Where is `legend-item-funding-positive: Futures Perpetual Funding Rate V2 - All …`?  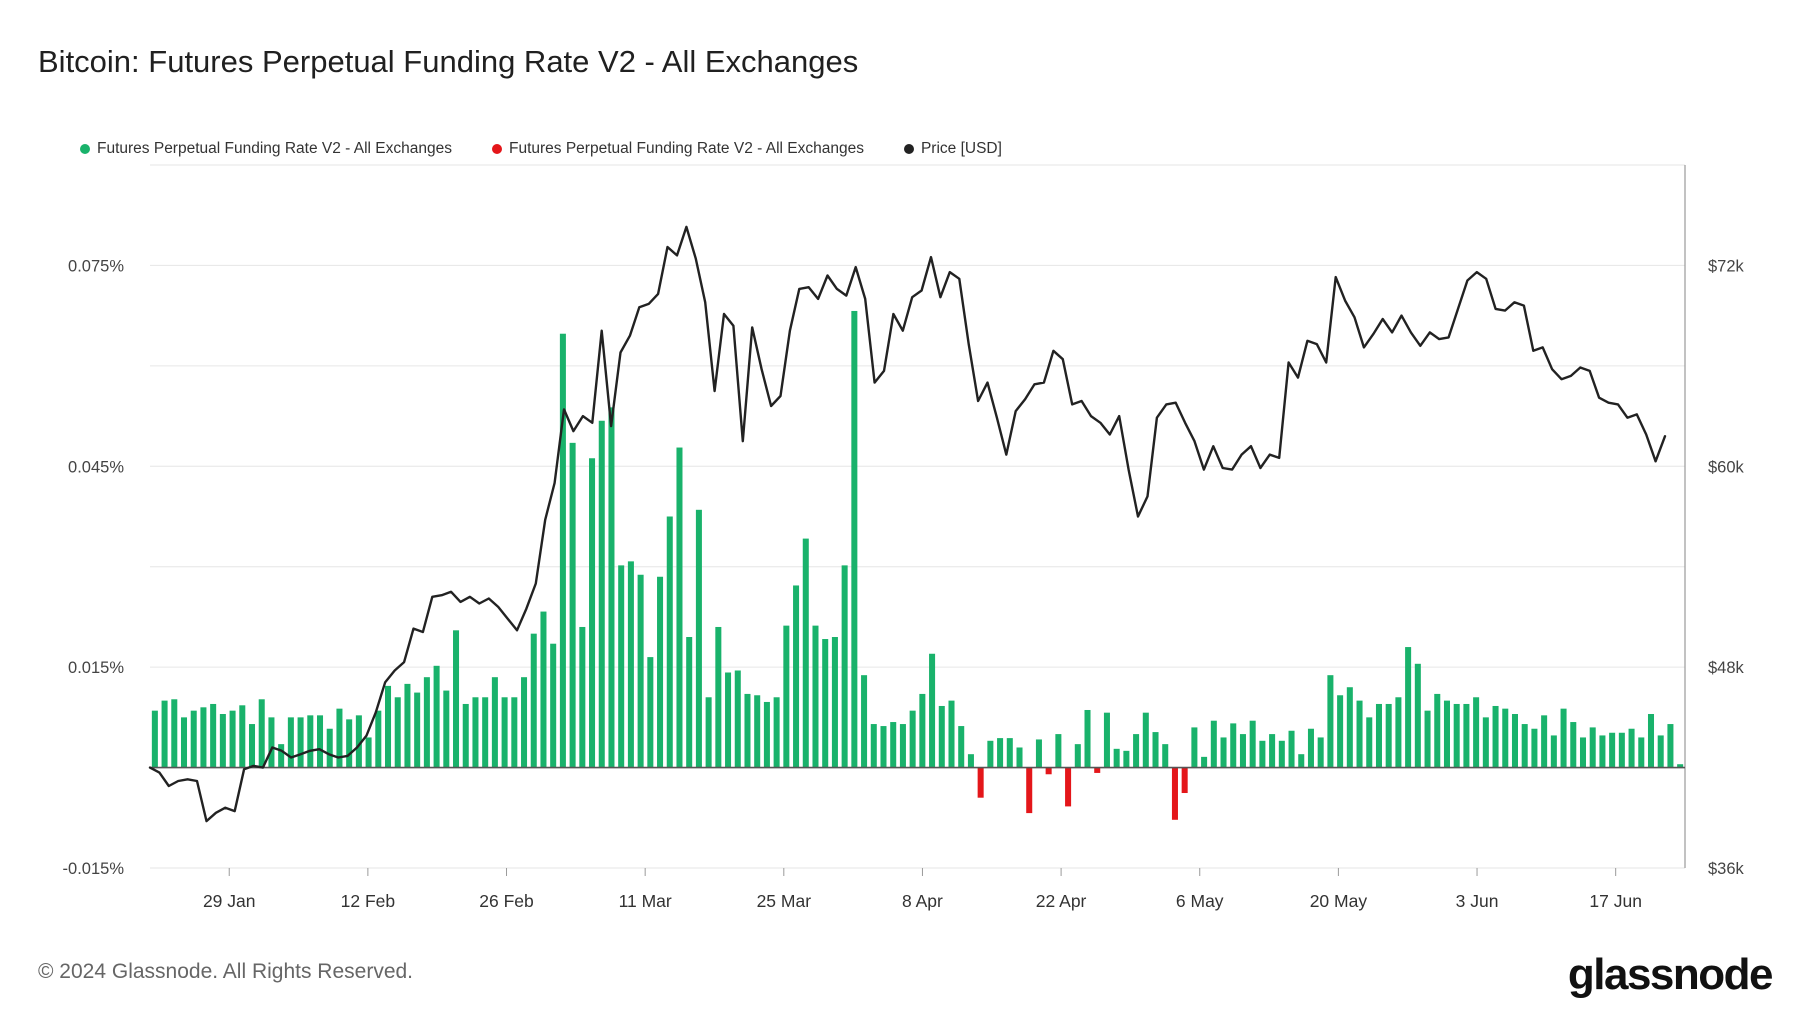
legend-item-funding-positive: Futures Perpetual Funding Rate V2 - All … is located at coordinates (266, 149).